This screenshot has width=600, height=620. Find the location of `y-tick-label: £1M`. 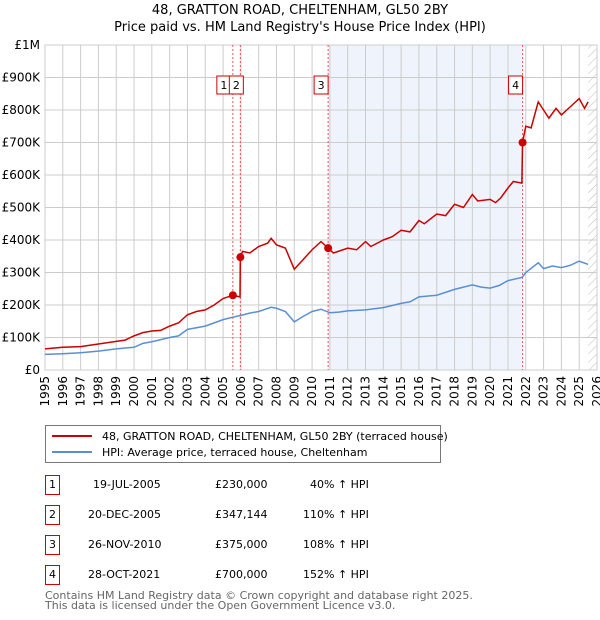

y-tick-label: £1M is located at coordinates (27, 45).